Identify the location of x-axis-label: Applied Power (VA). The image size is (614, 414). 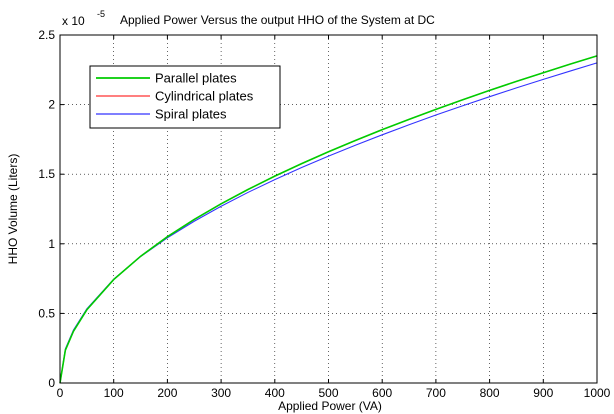
(330, 406).